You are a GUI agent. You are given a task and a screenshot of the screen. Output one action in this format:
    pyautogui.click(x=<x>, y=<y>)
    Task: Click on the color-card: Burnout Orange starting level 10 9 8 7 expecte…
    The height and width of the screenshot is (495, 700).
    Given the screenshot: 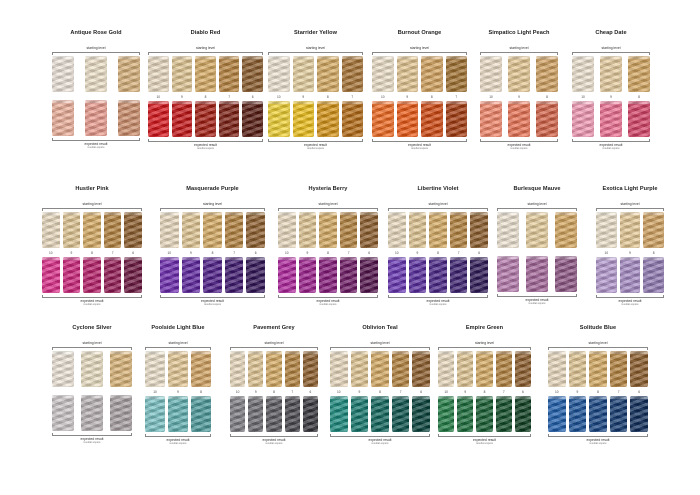 What is the action you would take?
    pyautogui.click(x=419, y=97)
    